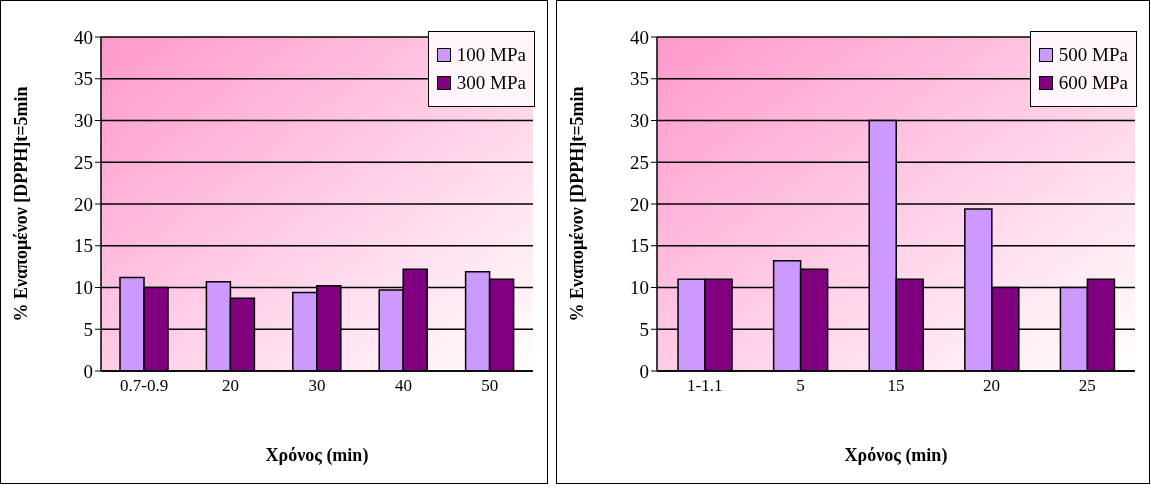 The height and width of the screenshot is (488, 1151). Describe the element at coordinates (1093, 83) in the screenshot. I see `legend-label: 600 MPa` at that location.